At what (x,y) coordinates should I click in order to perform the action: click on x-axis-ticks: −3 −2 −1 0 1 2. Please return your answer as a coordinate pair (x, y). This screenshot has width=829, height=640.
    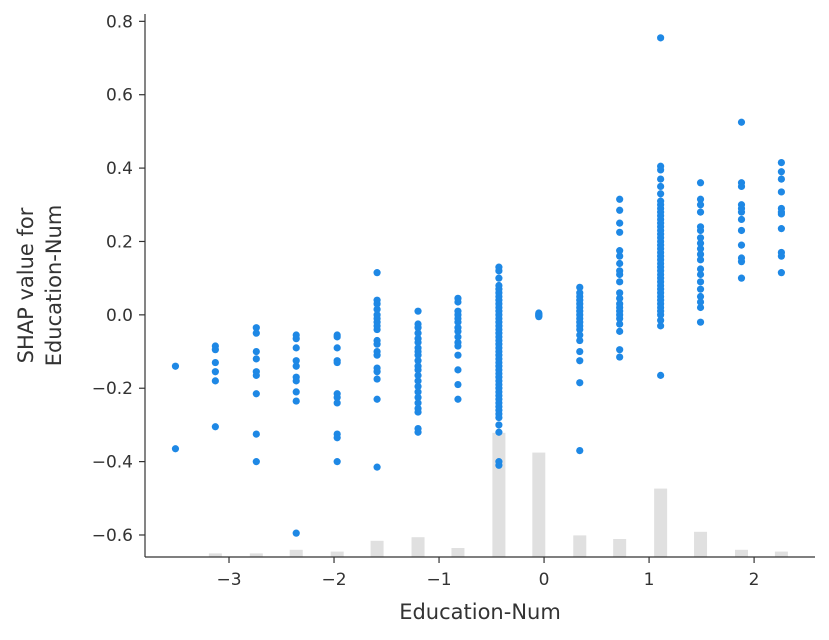
    Looking at the image, I should click on (488, 573).